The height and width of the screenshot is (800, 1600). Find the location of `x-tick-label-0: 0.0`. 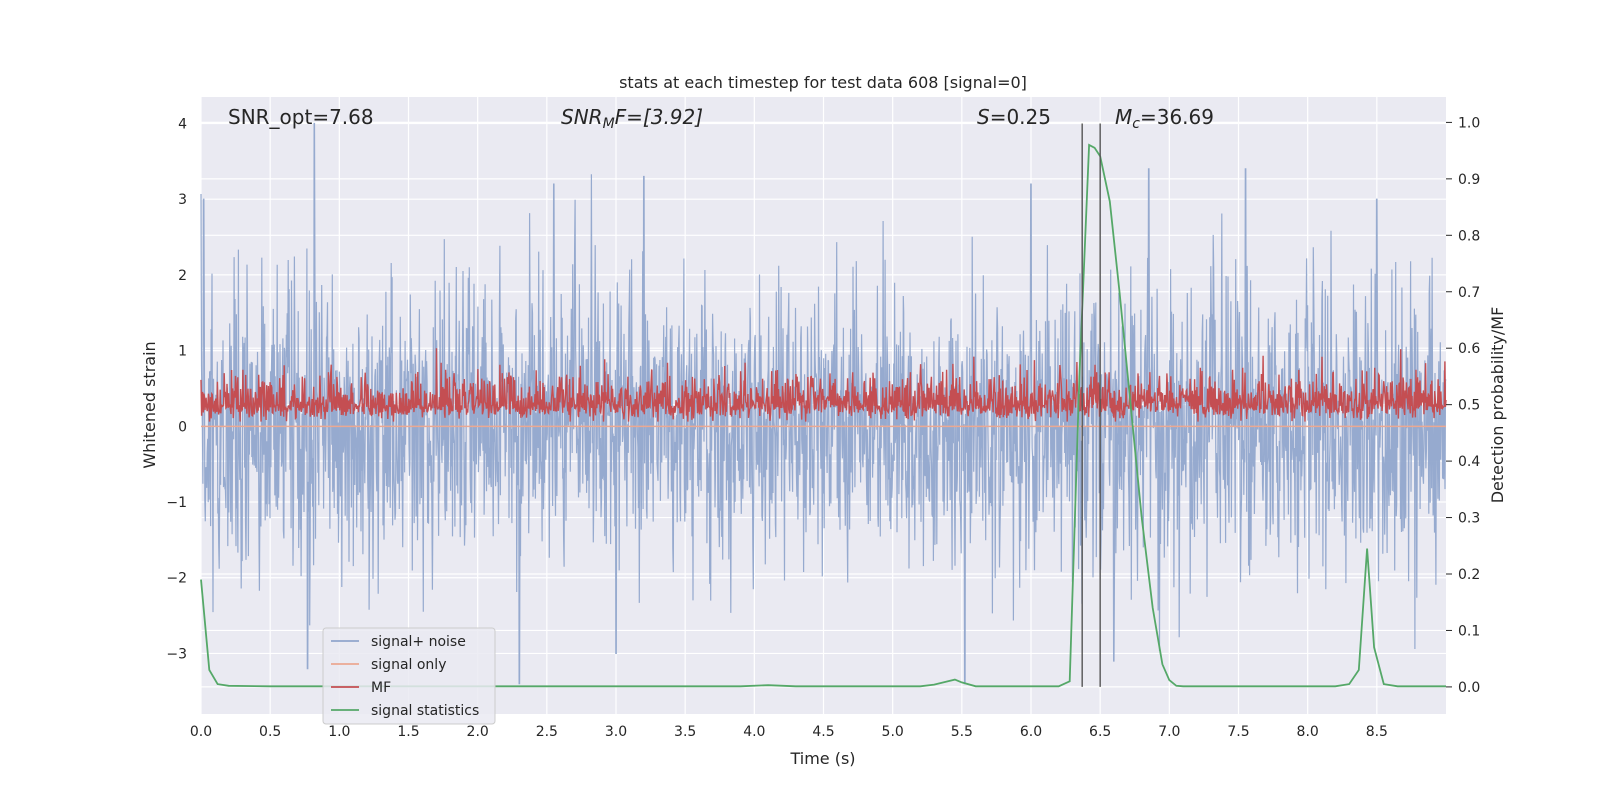

x-tick-label-0: 0.0 is located at coordinates (201, 732).